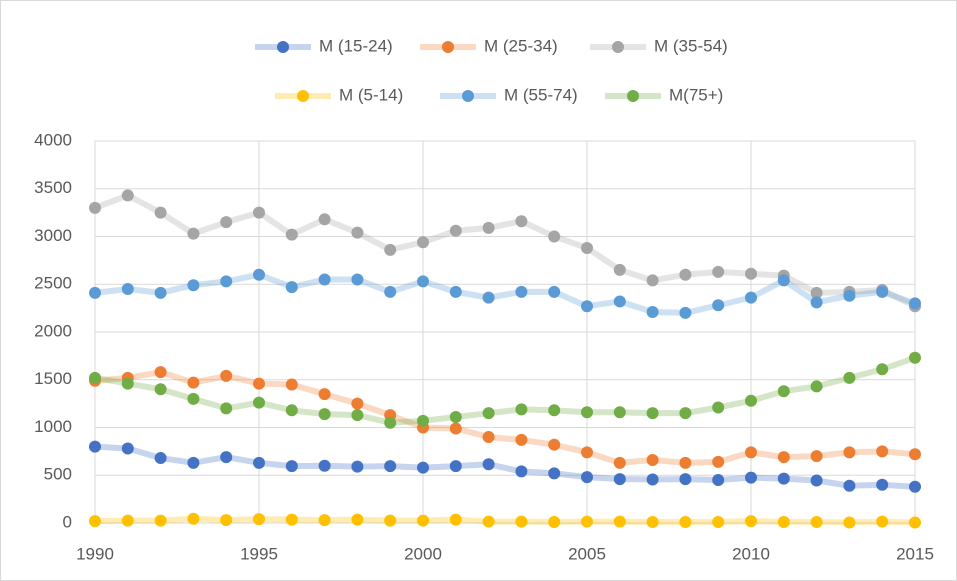 Image resolution: width=957 pixels, height=581 pixels. What do you see at coordinates (53, 426) in the screenshot?
I see `y-tick-label: 1000` at bounding box center [53, 426].